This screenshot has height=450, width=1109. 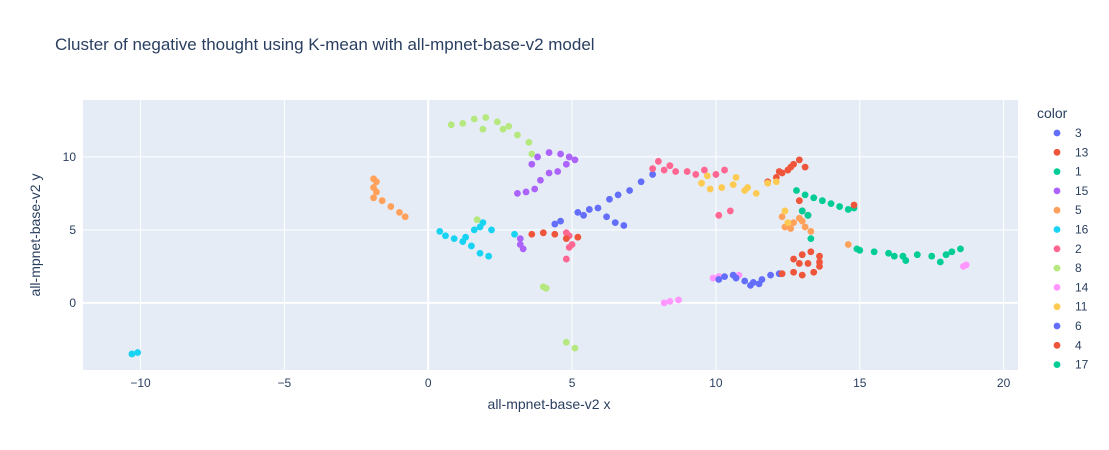 I want to click on legend-item-14: 14, so click(x=1071, y=287).